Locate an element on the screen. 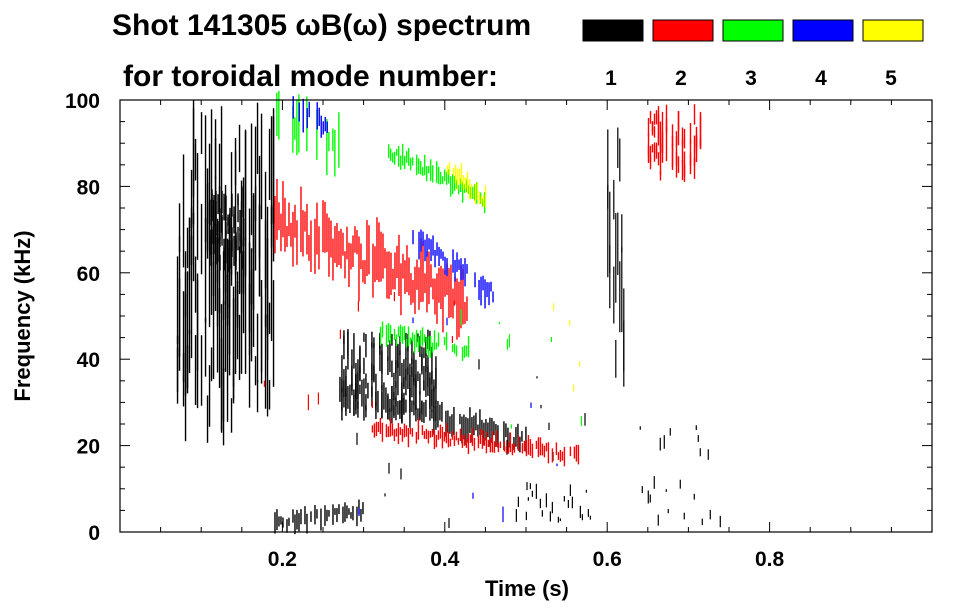 This screenshot has height=615, width=963. legend-label-mode-5: 5 is located at coordinates (891, 78).